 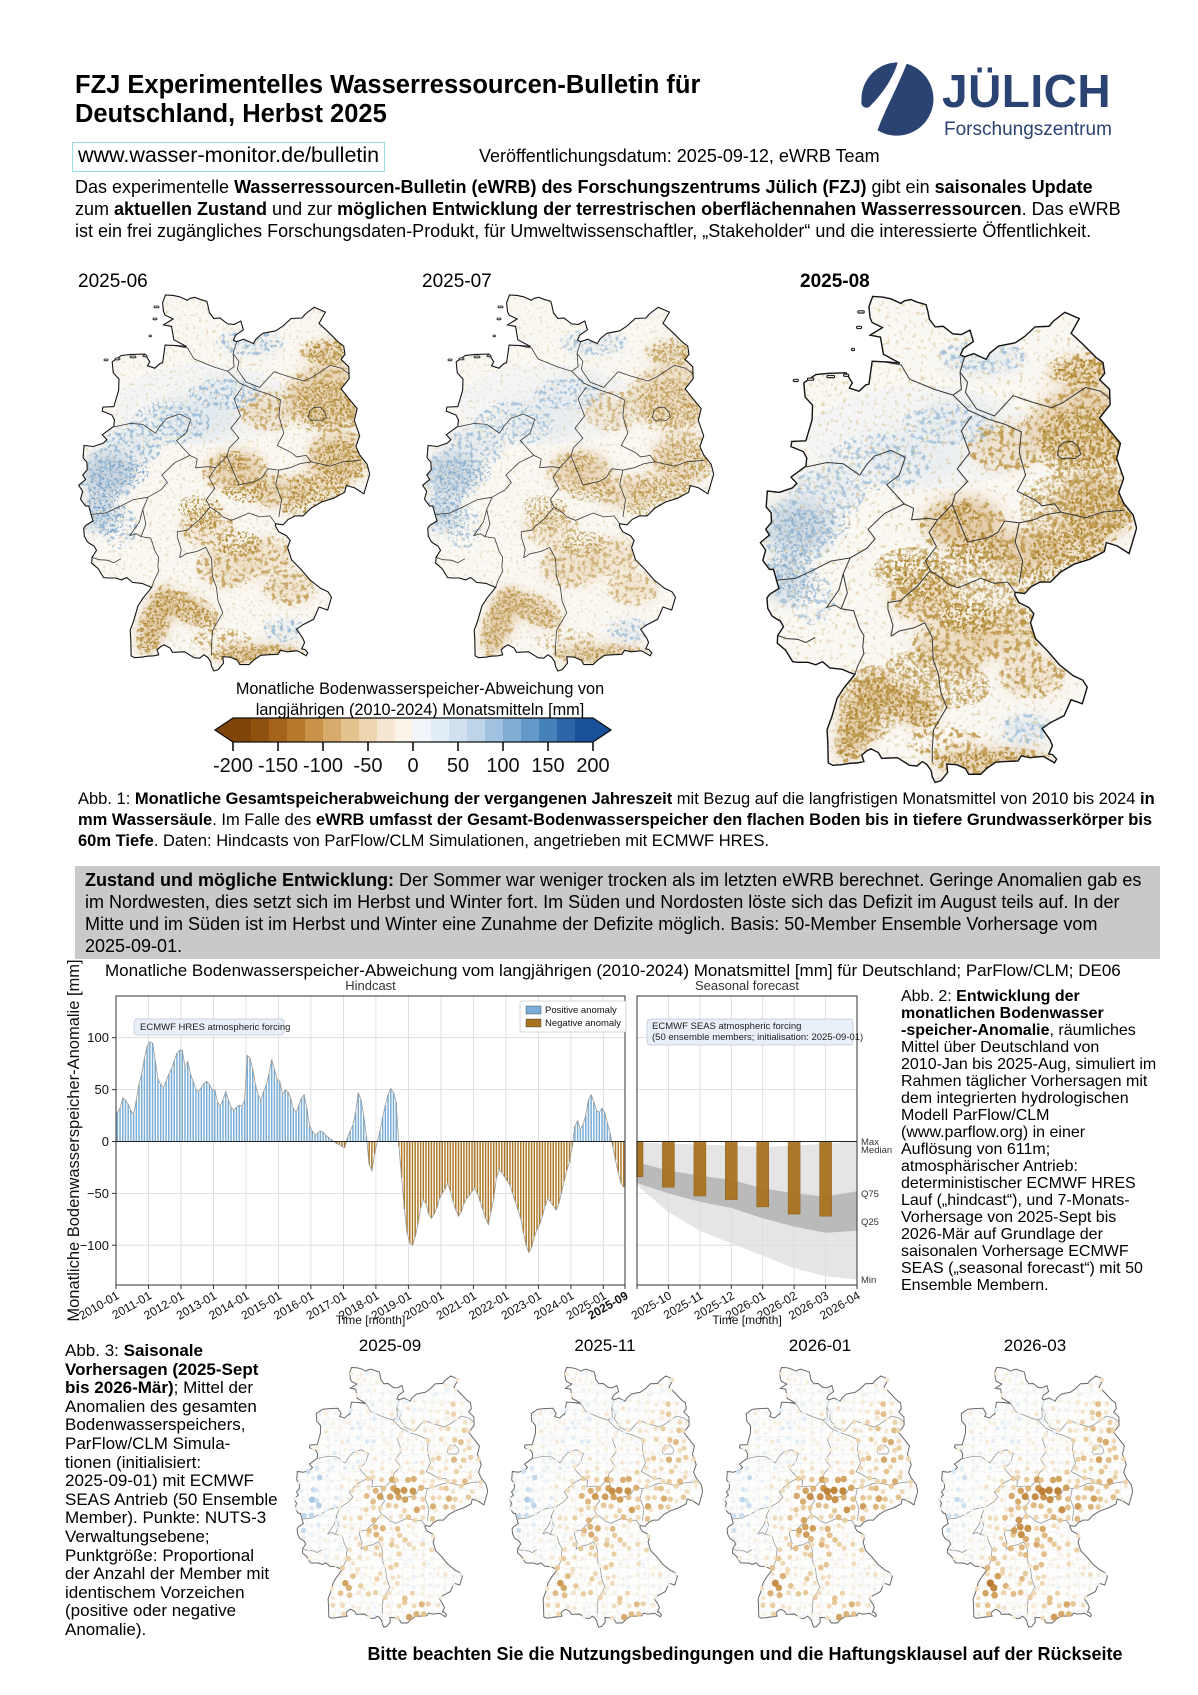 I want to click on svg-text: -50, so click(x=368, y=766).